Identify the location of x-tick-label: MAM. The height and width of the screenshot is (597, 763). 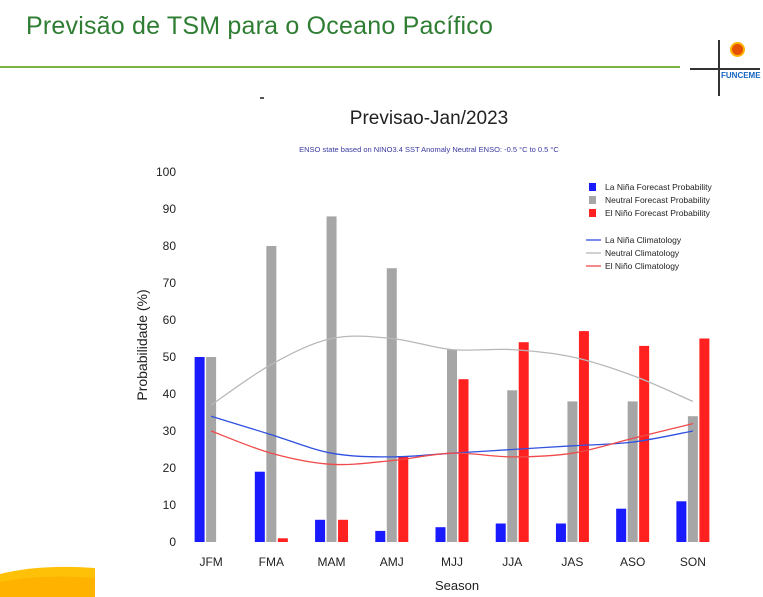
(332, 562).